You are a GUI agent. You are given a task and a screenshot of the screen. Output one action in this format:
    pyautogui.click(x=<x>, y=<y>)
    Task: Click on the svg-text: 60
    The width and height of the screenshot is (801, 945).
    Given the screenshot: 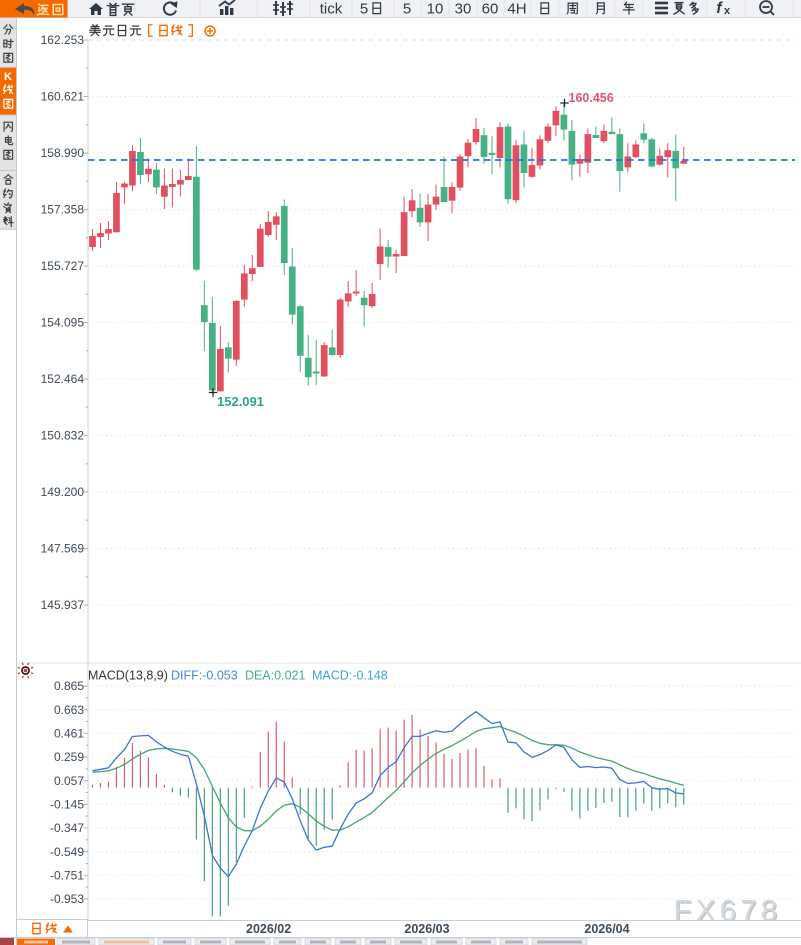 What is the action you would take?
    pyautogui.click(x=490, y=9)
    